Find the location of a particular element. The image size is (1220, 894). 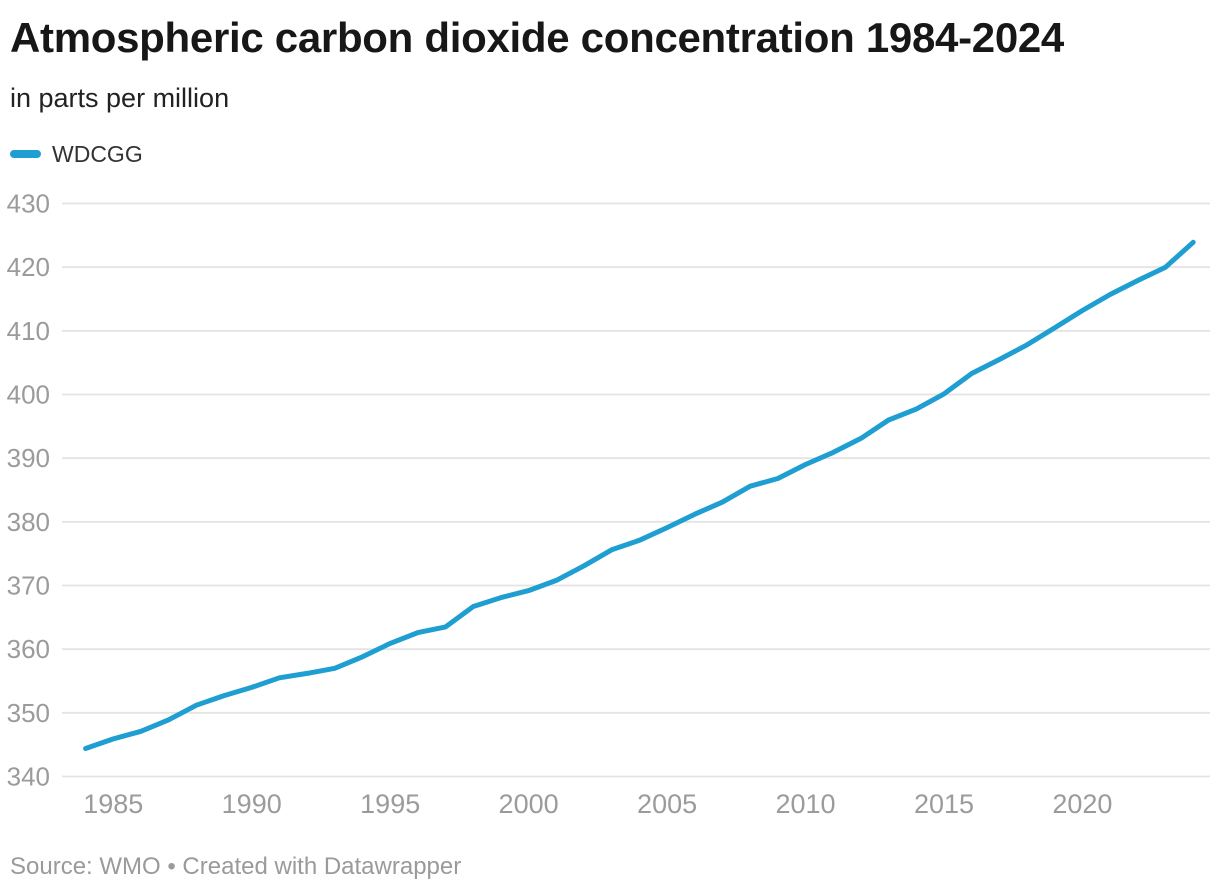

y-tick-label: 370 is located at coordinates (28, 586).